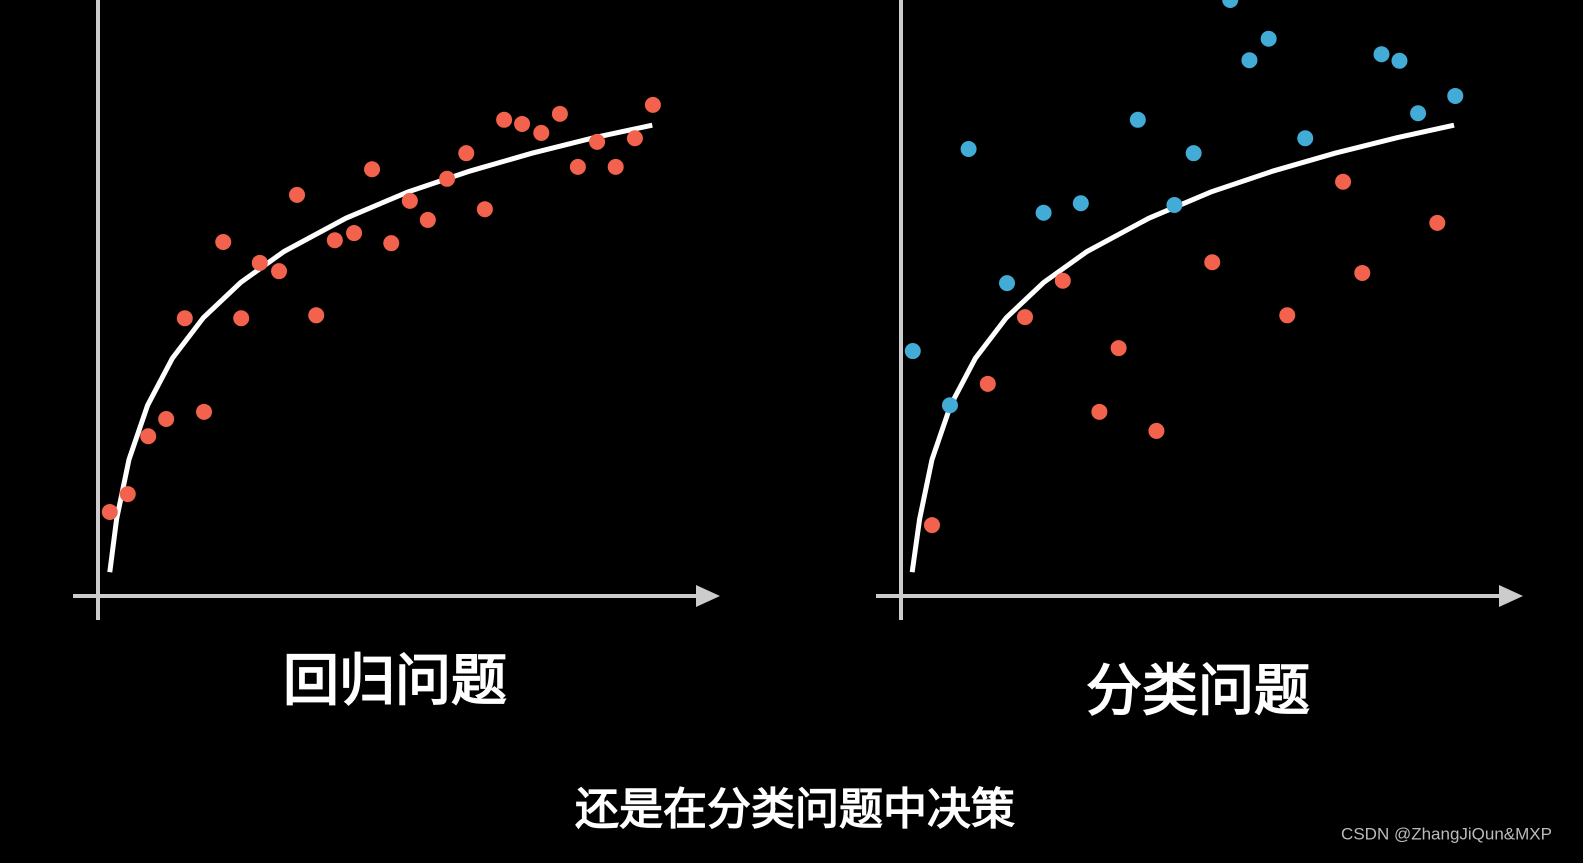  I want to click on watermark: CSDN @ZhangJiQun&MXP, so click(1446, 833).